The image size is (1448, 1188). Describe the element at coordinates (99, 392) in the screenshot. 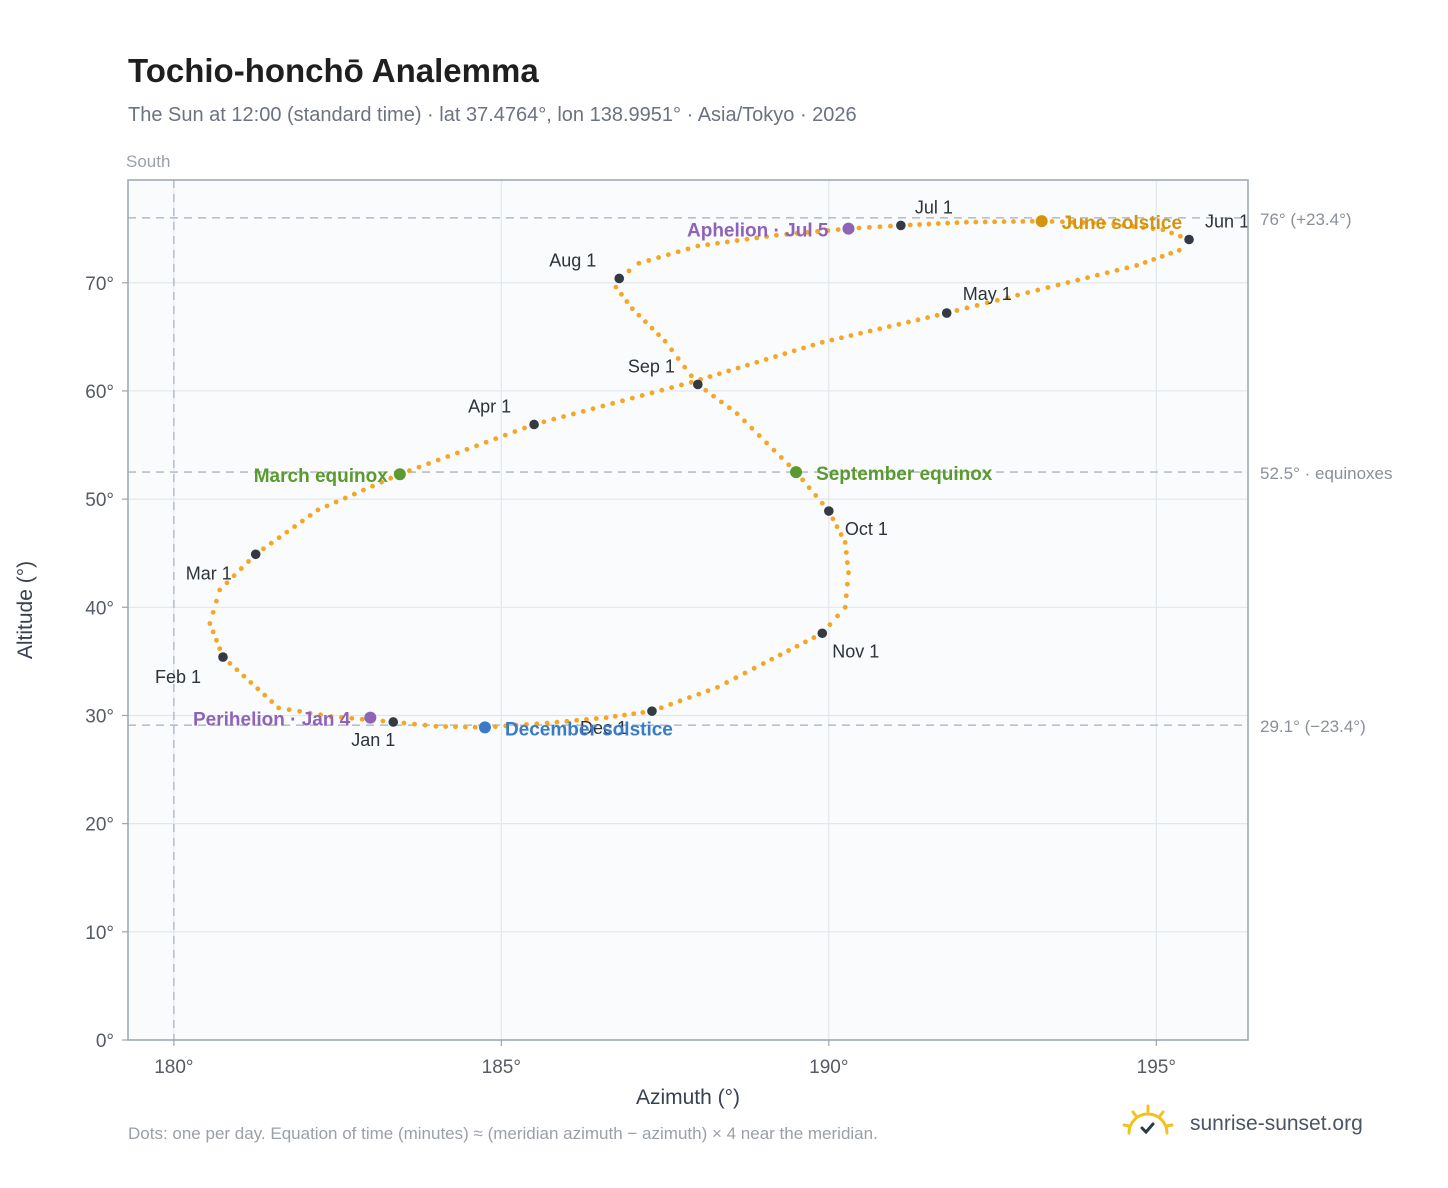

I see `y-tick-label: 60°` at that location.